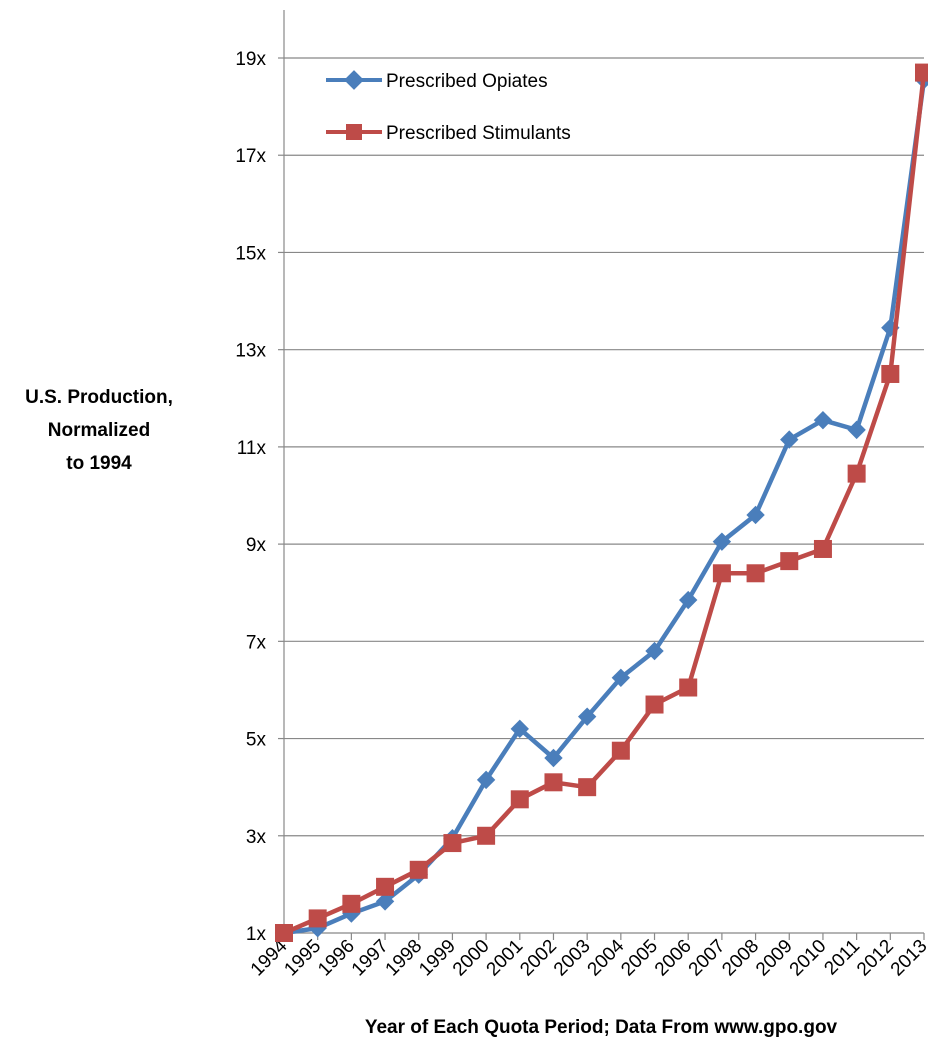 The height and width of the screenshot is (1050, 928). I want to click on legend-marker-stimulants, so click(354, 132).